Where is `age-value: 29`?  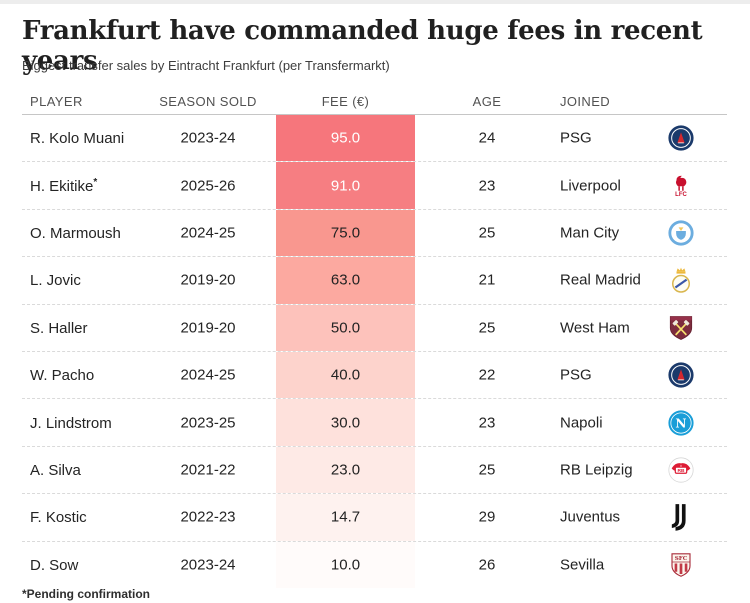
age-value: 29 is located at coordinates (487, 517).